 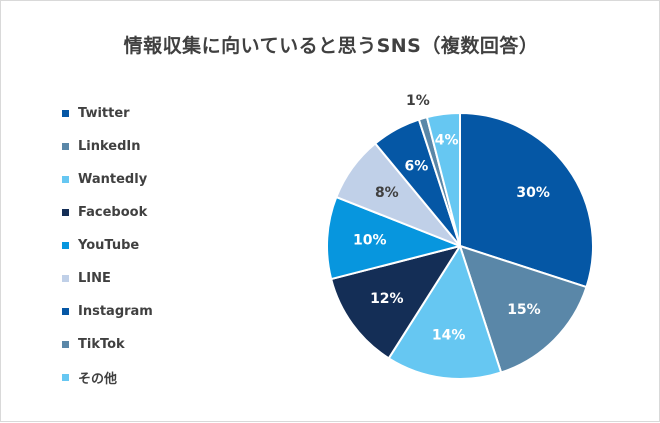 I want to click on legend-label: Instagram, so click(x=115, y=311).